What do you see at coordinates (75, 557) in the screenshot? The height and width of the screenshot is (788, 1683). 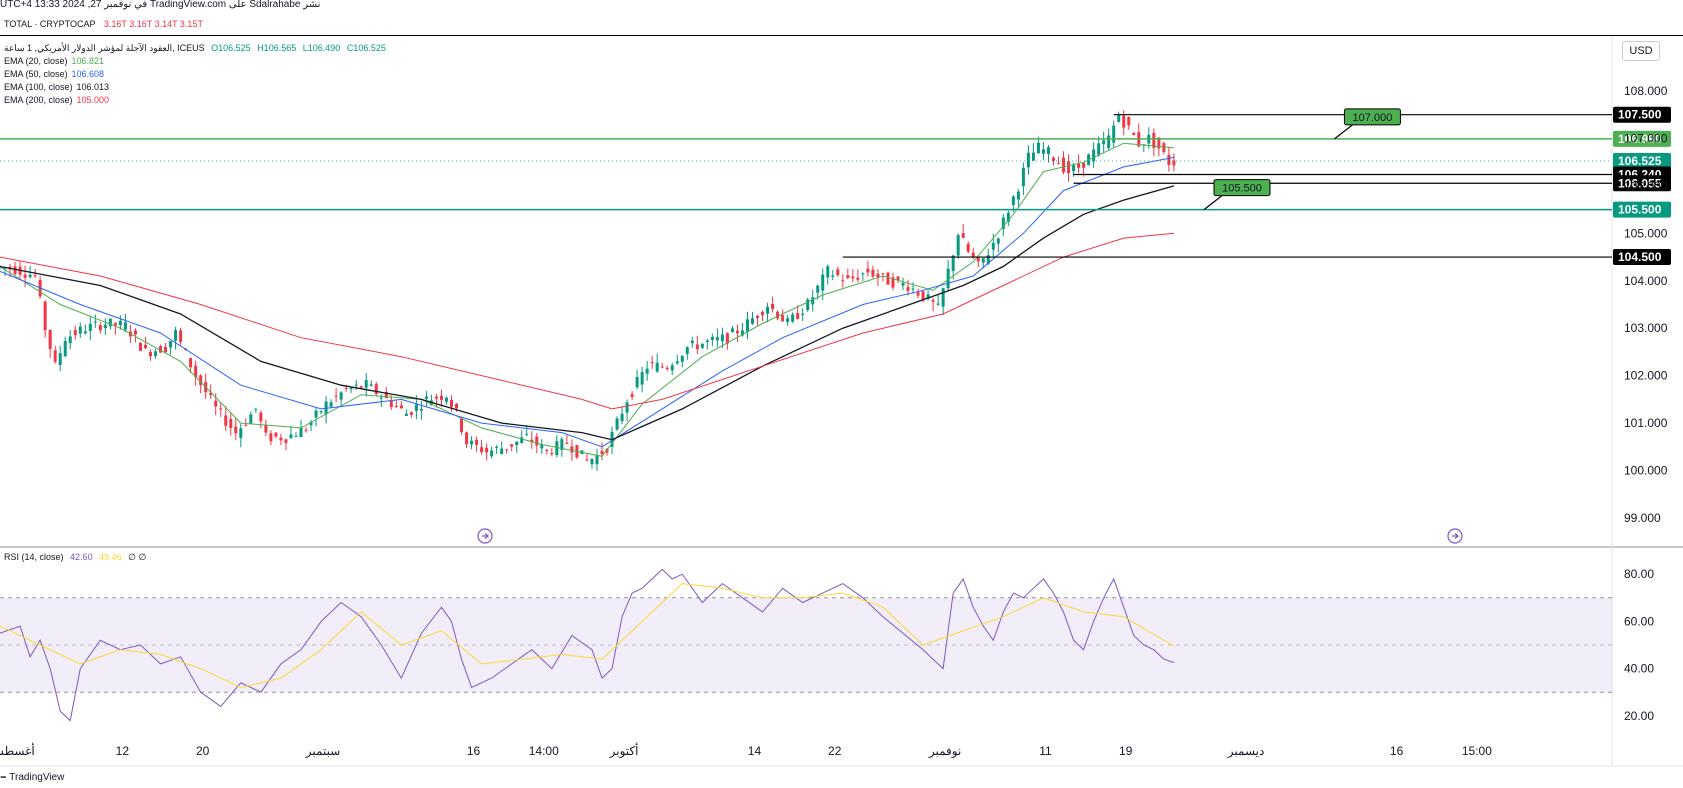 I see `rsi-legend: RSI (14, close) 42.60 49.46 ∅ ∅` at bounding box center [75, 557].